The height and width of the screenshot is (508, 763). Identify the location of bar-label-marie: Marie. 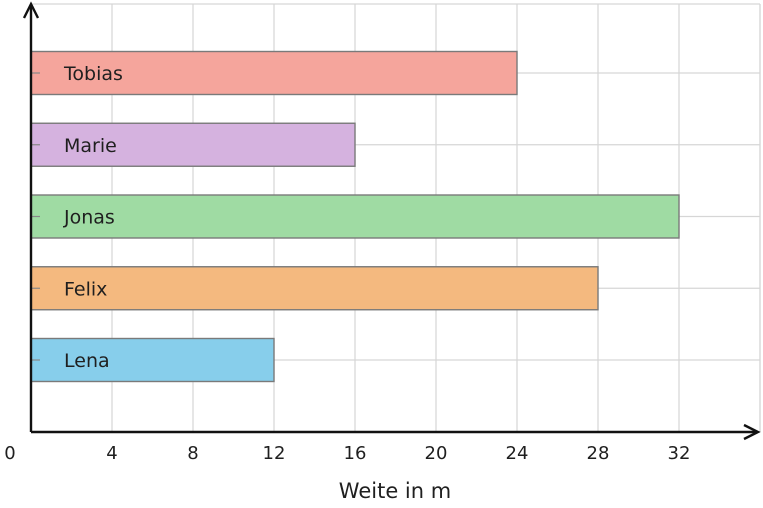
(90, 146).